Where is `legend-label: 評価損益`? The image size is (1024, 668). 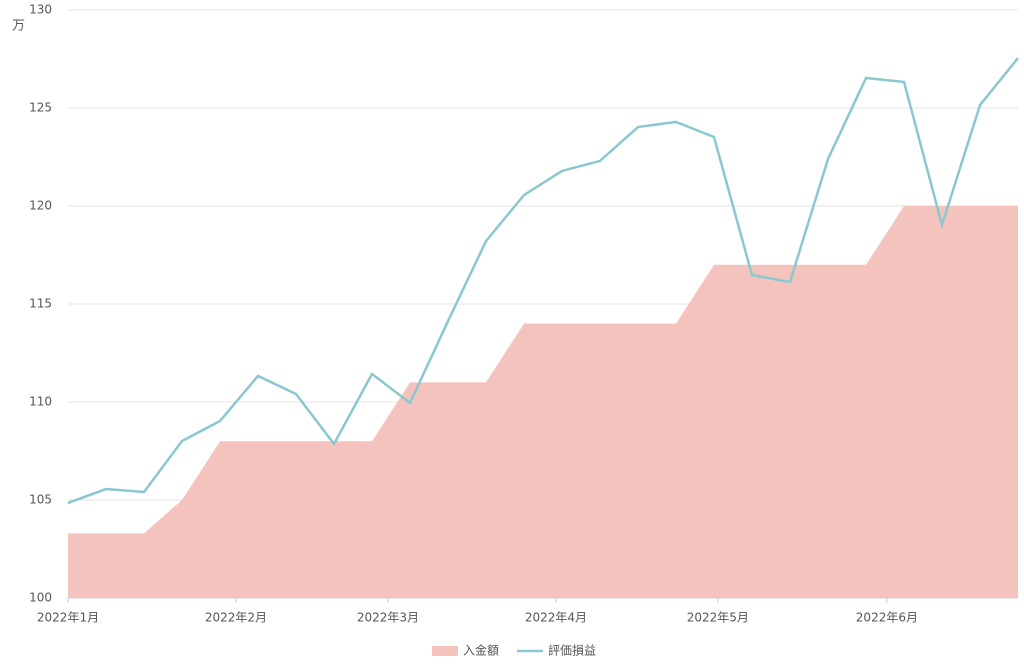 legend-label: 評価損益 is located at coordinates (572, 650).